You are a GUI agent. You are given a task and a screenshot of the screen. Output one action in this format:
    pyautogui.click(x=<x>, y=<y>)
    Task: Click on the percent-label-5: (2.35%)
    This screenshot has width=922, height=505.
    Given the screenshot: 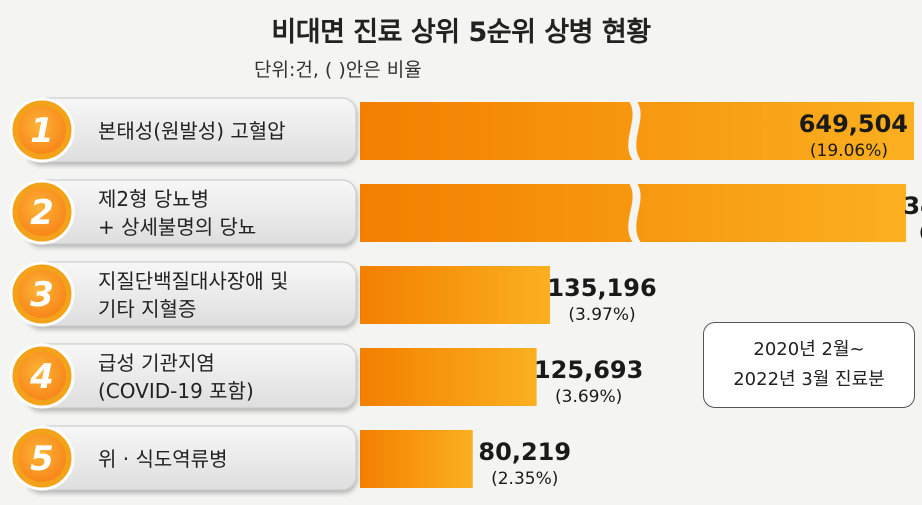 What is the action you would take?
    pyautogui.click(x=524, y=479)
    